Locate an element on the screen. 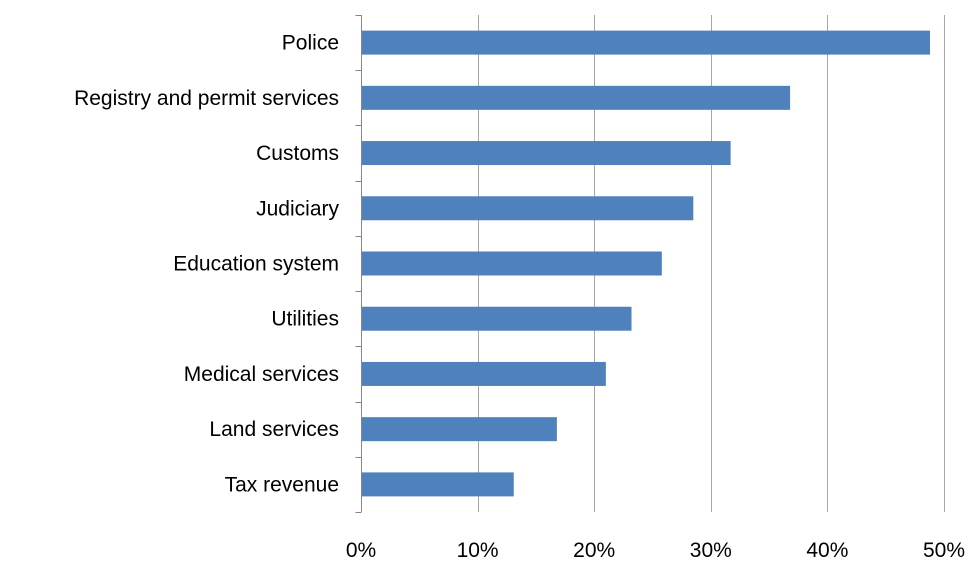  category-label-tax-revenue: Tax revenue is located at coordinates (282, 484).